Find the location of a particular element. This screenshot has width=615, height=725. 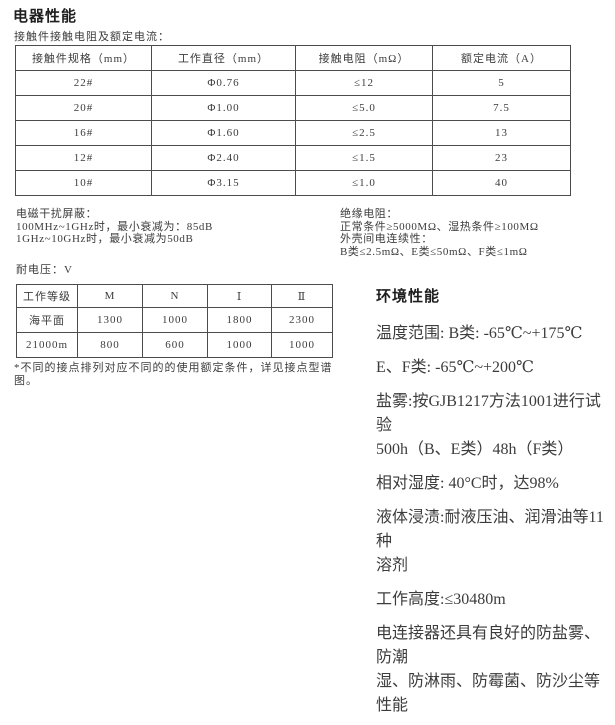

table-row: 21000m 800 600 1000 1000 is located at coordinates (174, 345).